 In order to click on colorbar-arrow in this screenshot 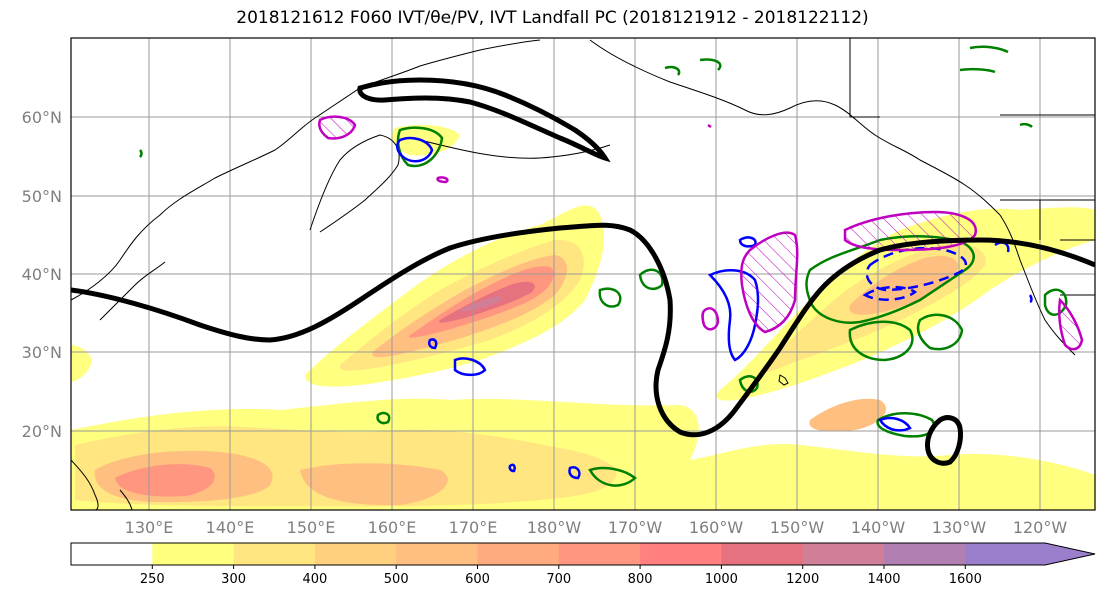, I will do `click(1030, 554)`.